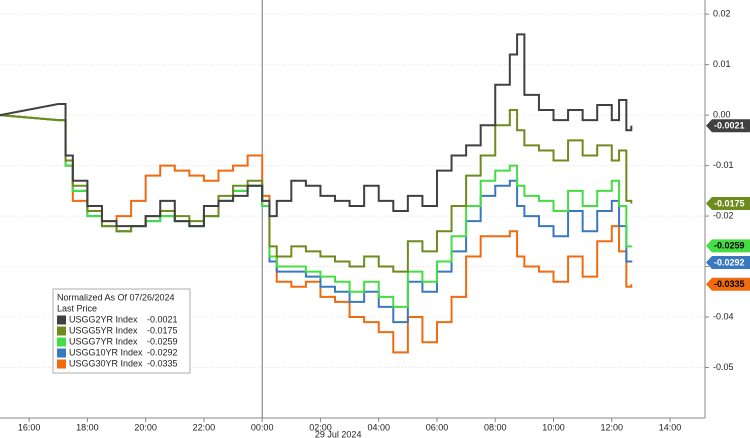 The width and height of the screenshot is (750, 438). Describe the element at coordinates (495, 427) in the screenshot. I see `x-tick-label: 08:00` at that location.